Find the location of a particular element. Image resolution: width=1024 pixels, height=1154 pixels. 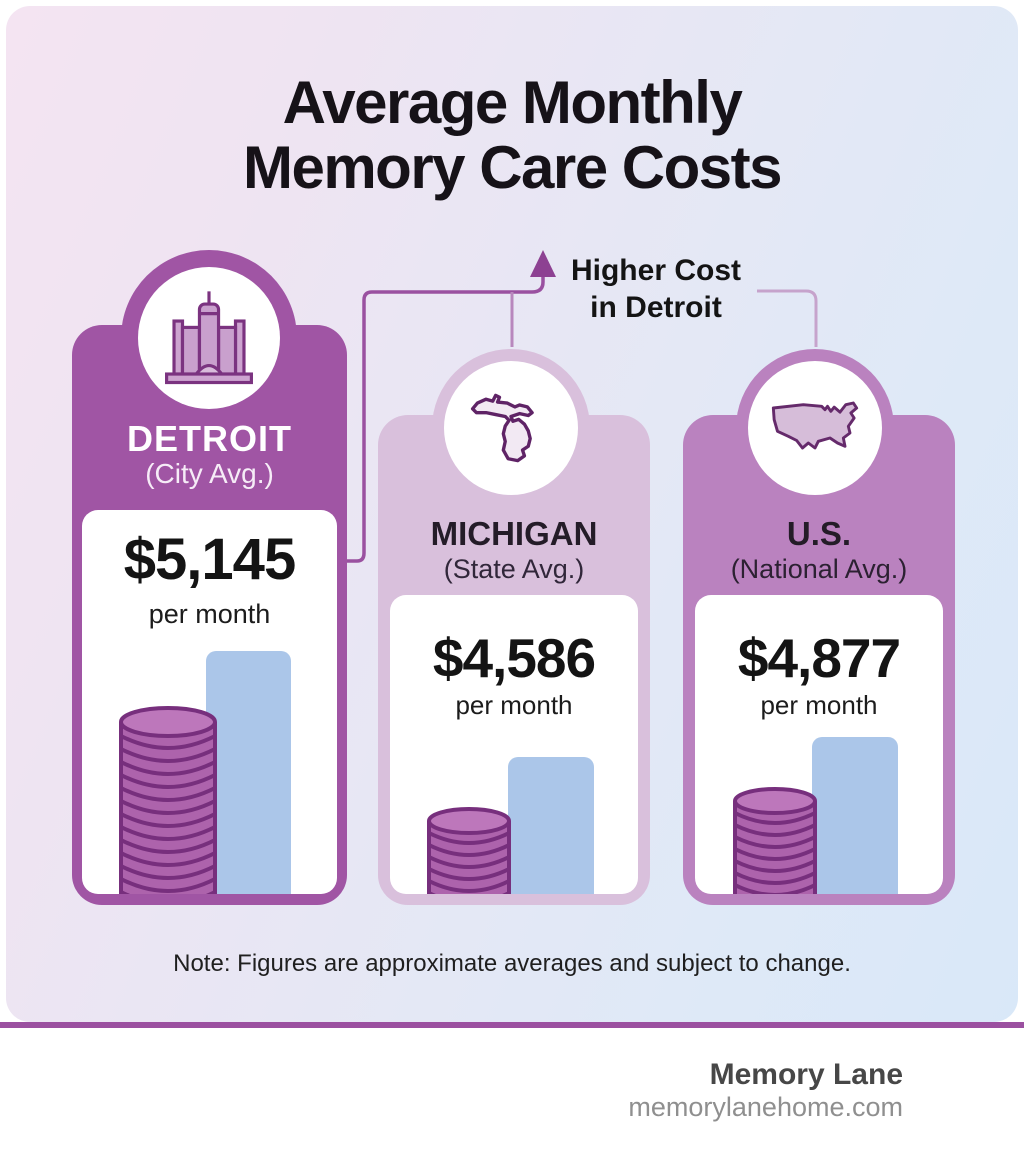

card-us-value-panel: $4,877 per month is located at coordinates (819, 744).